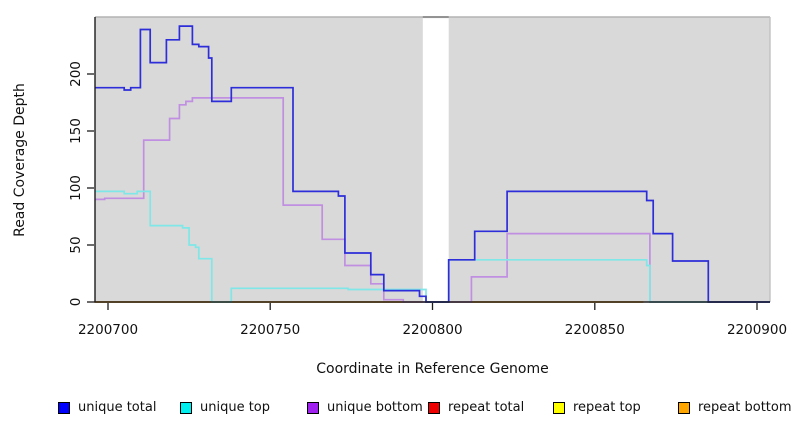  I want to click on x-tick-label: 2200900, so click(757, 330).